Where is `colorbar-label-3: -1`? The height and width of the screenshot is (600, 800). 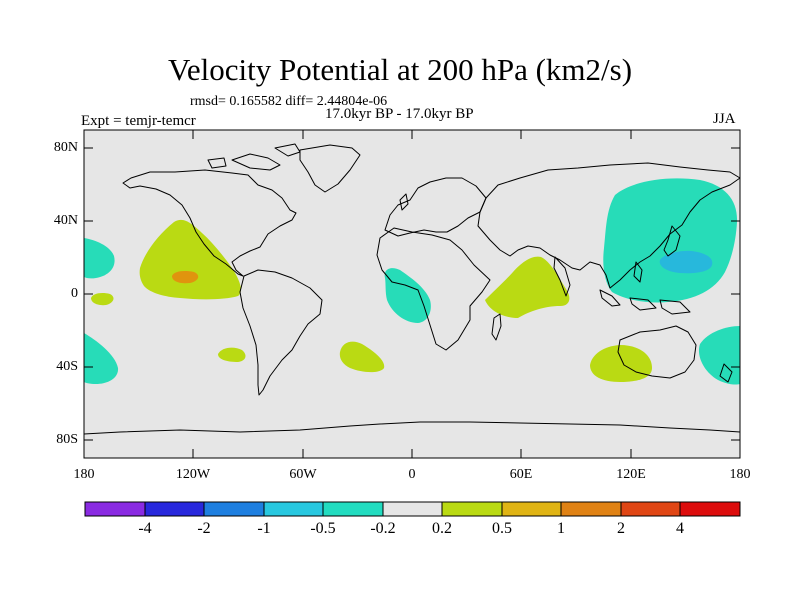
colorbar-label-3: -1 is located at coordinates (264, 528).